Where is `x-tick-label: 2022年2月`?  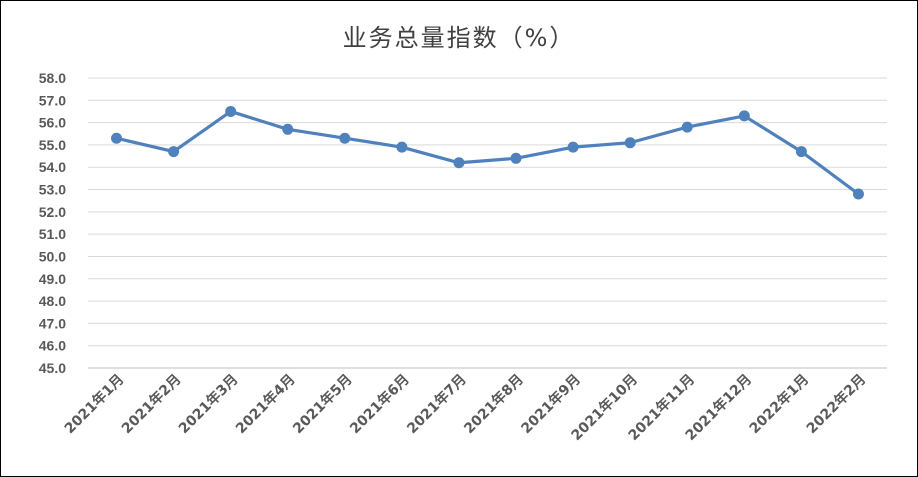
x-tick-label: 2022年2月 is located at coordinates (836, 404).